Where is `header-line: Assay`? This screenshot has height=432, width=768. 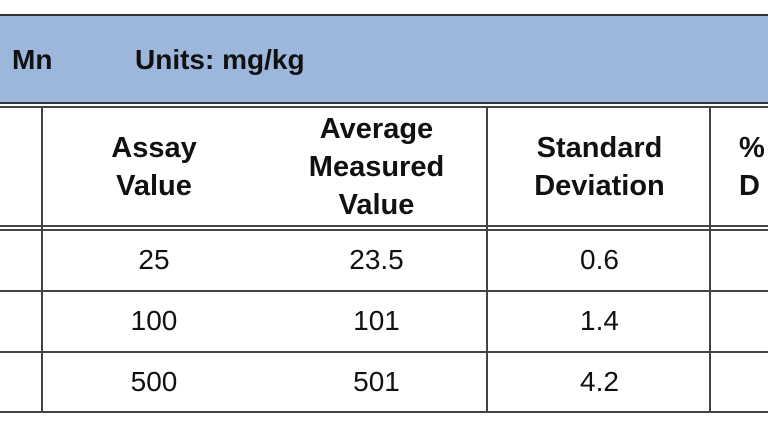
header-line: Assay is located at coordinates (154, 147).